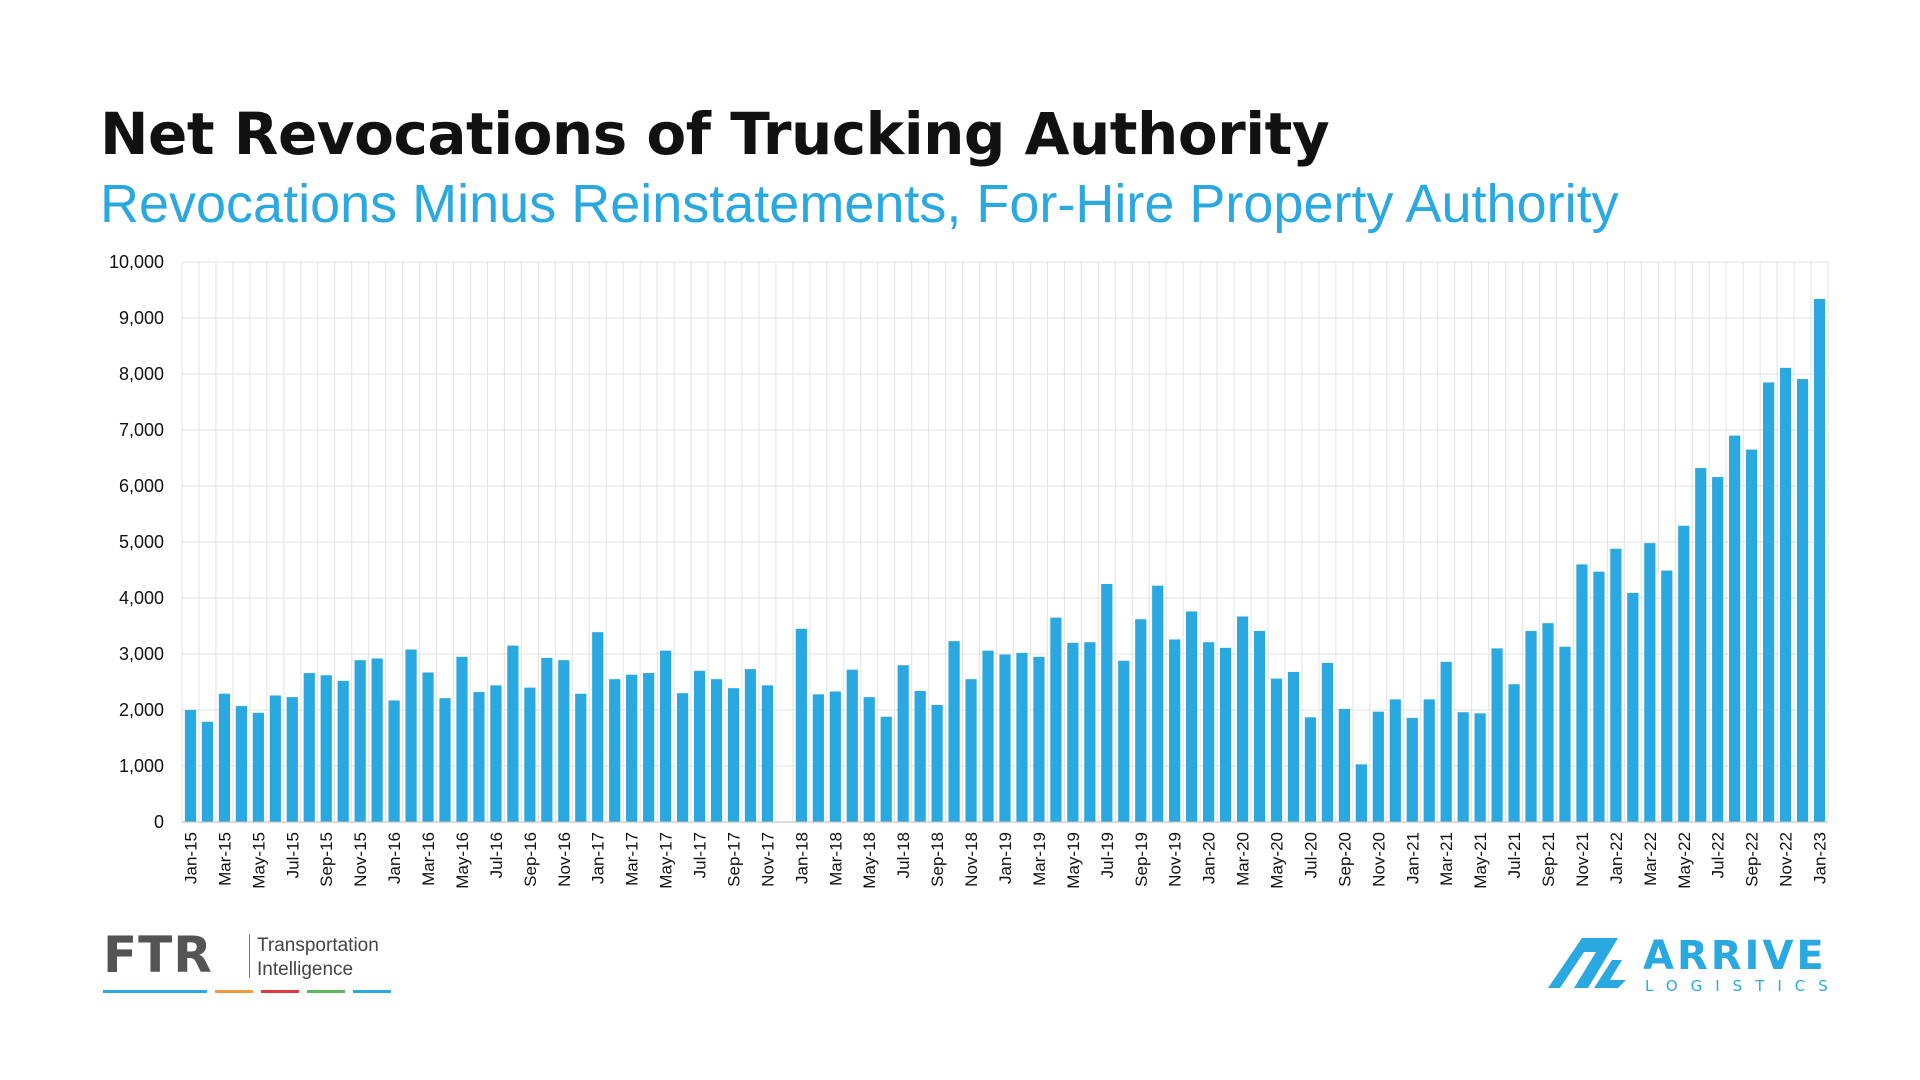 The image size is (1920, 1080). Describe the element at coordinates (462, 860) in the screenshot. I see `x-tick-label: May-16` at that location.